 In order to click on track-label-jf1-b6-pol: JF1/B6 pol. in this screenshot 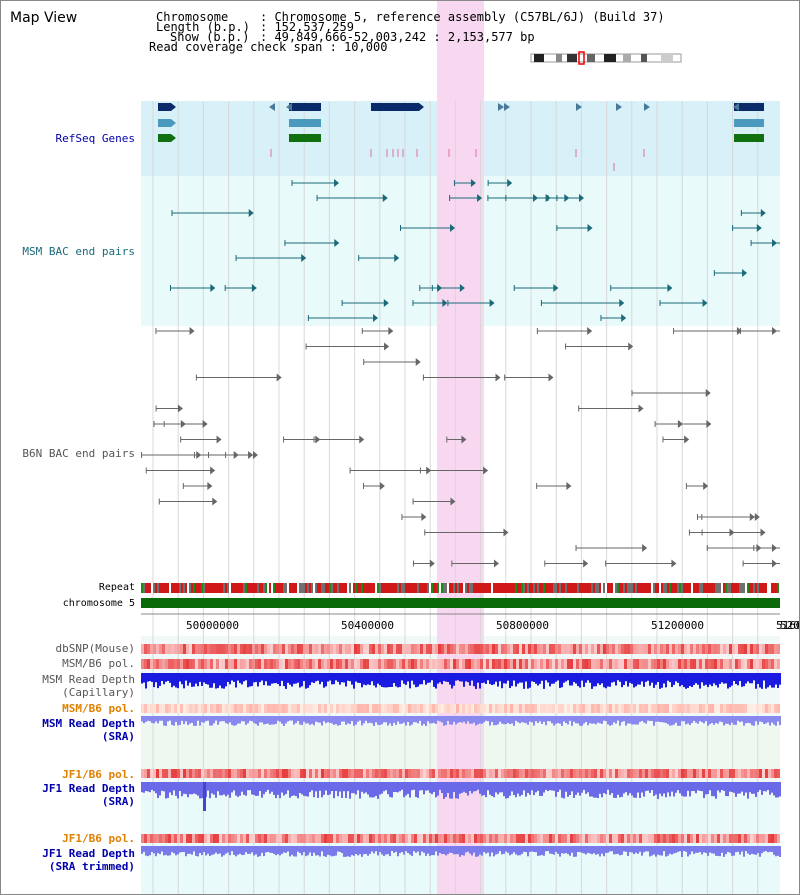, I will do `click(98, 774)`.